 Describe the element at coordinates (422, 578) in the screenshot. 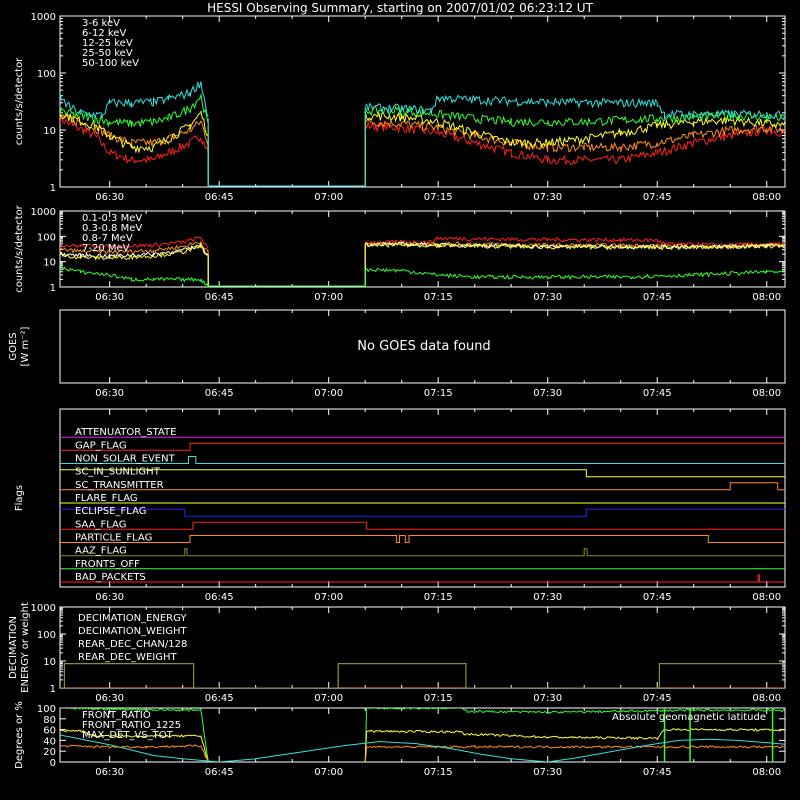

I see `flag-line-bad-packets` at that location.